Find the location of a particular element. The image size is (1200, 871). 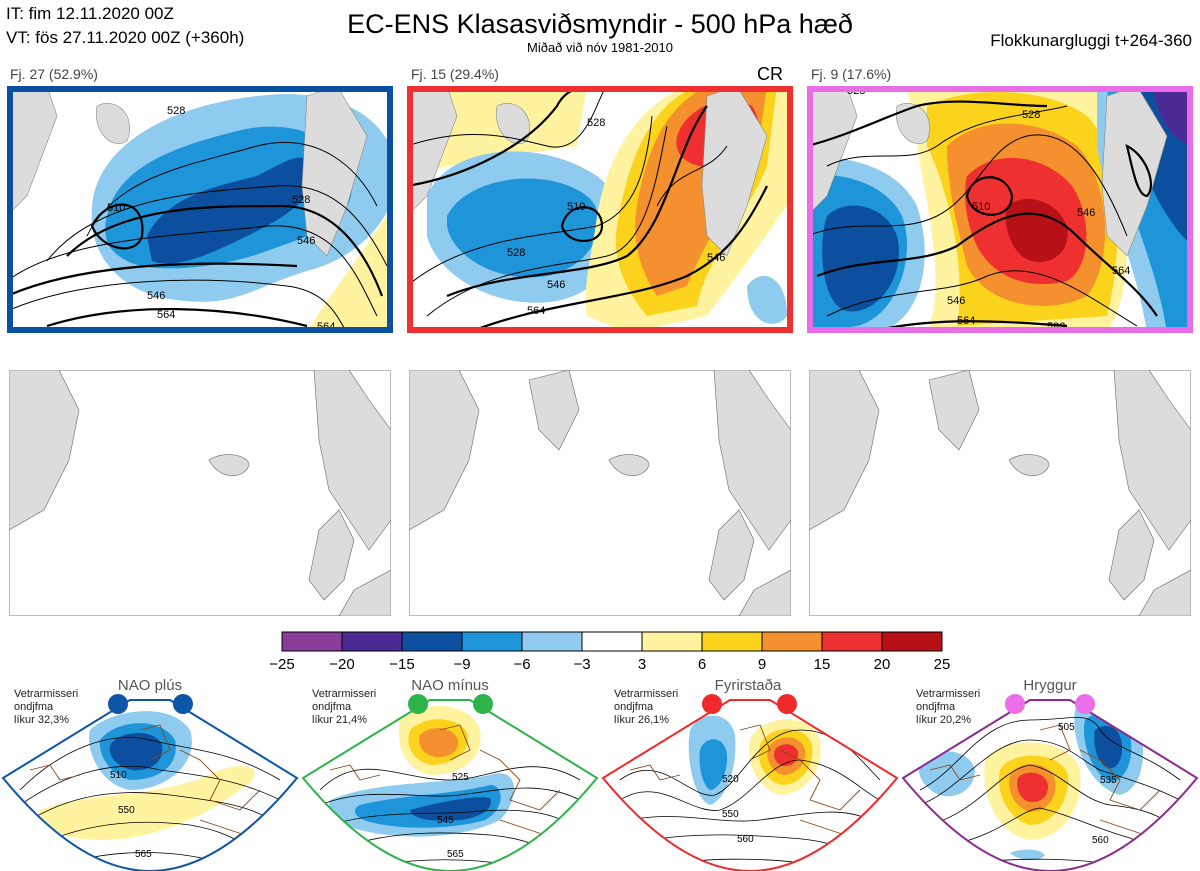

contour-label: 535 is located at coordinates (1108, 780).